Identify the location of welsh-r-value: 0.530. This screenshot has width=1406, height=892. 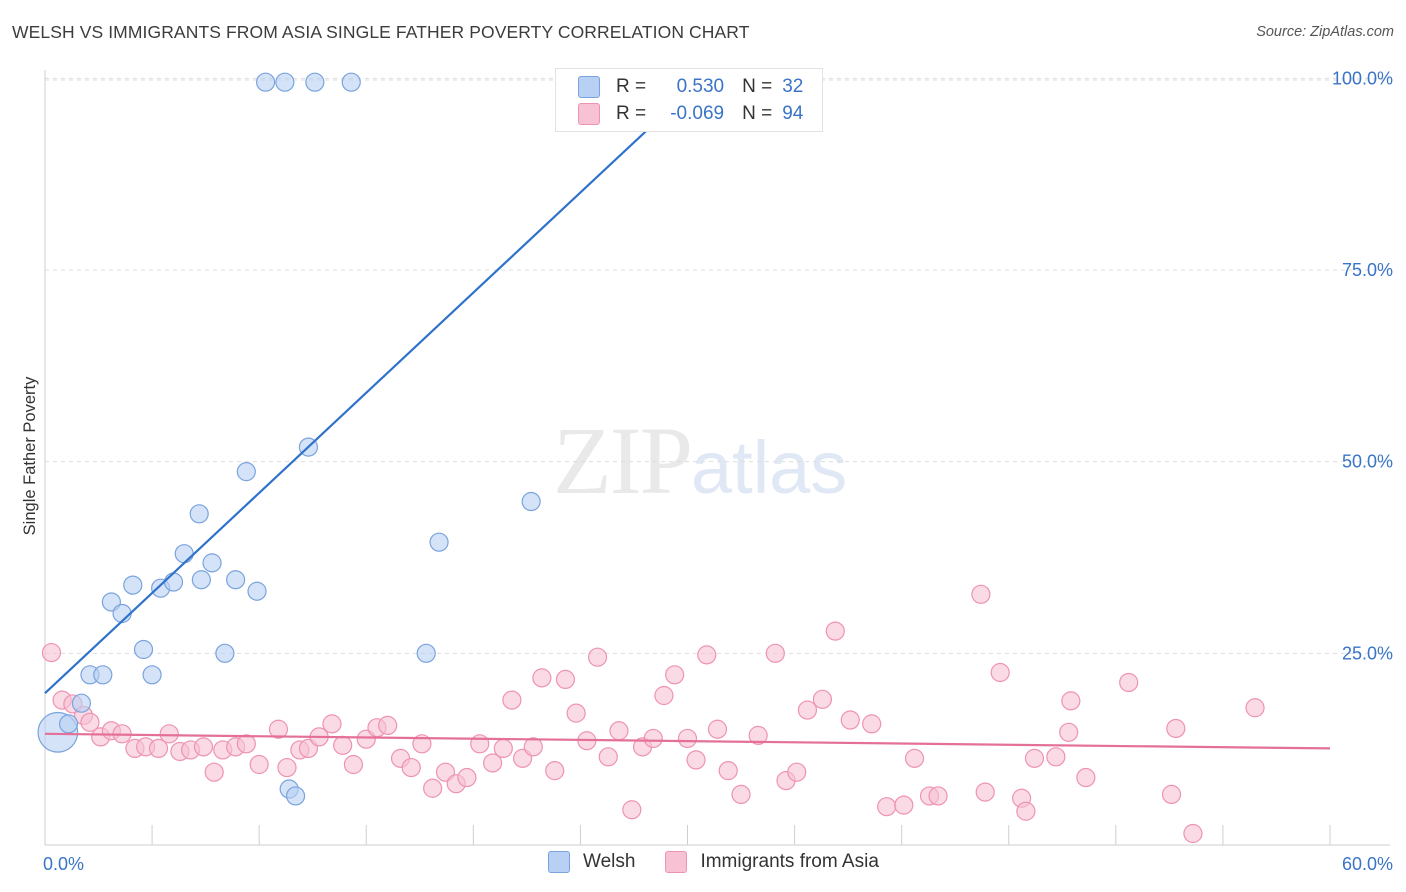
(700, 86).